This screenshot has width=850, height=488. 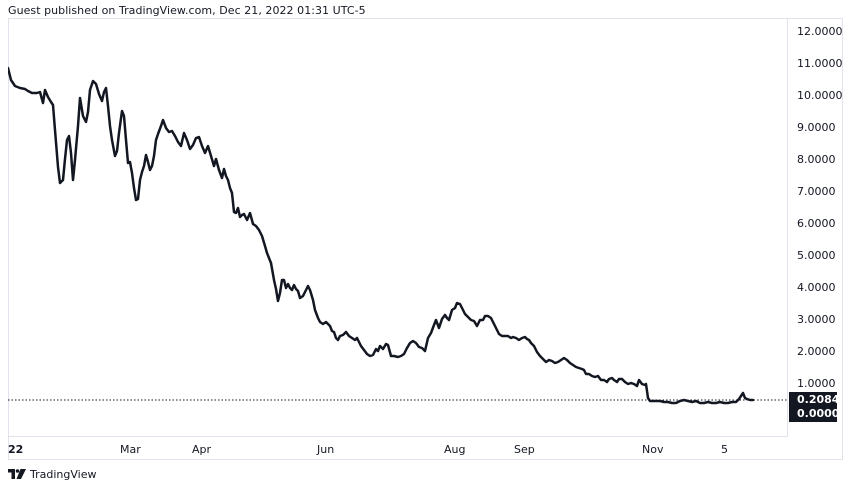 I want to click on price-tick: 4.0000, so click(x=816, y=287).